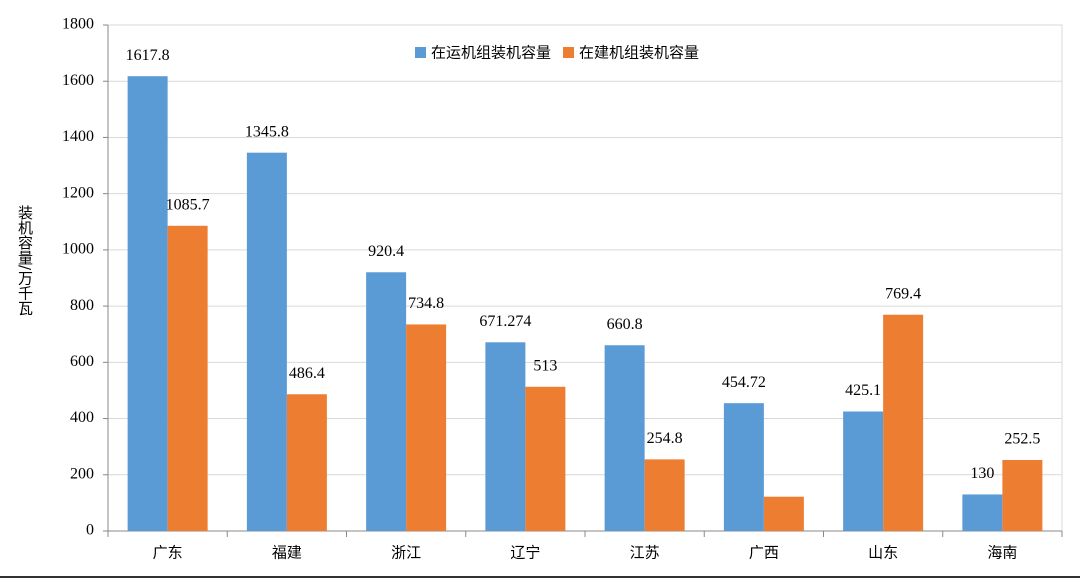 Image resolution: width=1080 pixels, height=579 pixels. I want to click on value-label: 734.8, so click(426, 303).